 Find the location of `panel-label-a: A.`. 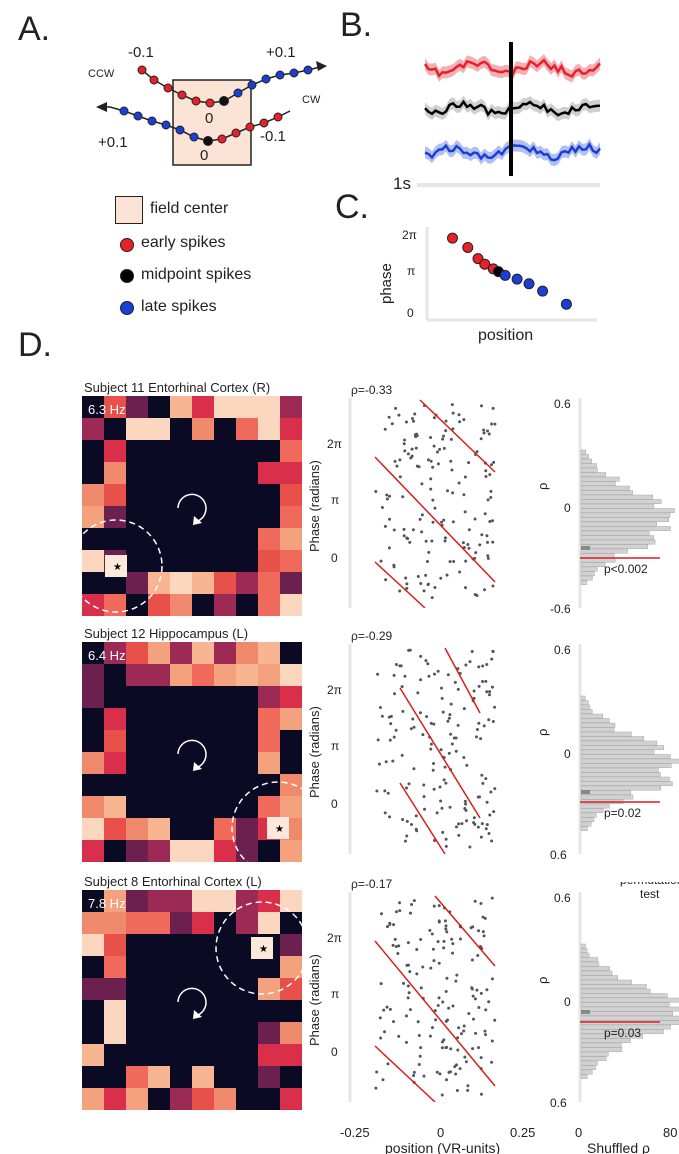

panel-label-a: A. is located at coordinates (34, 29).